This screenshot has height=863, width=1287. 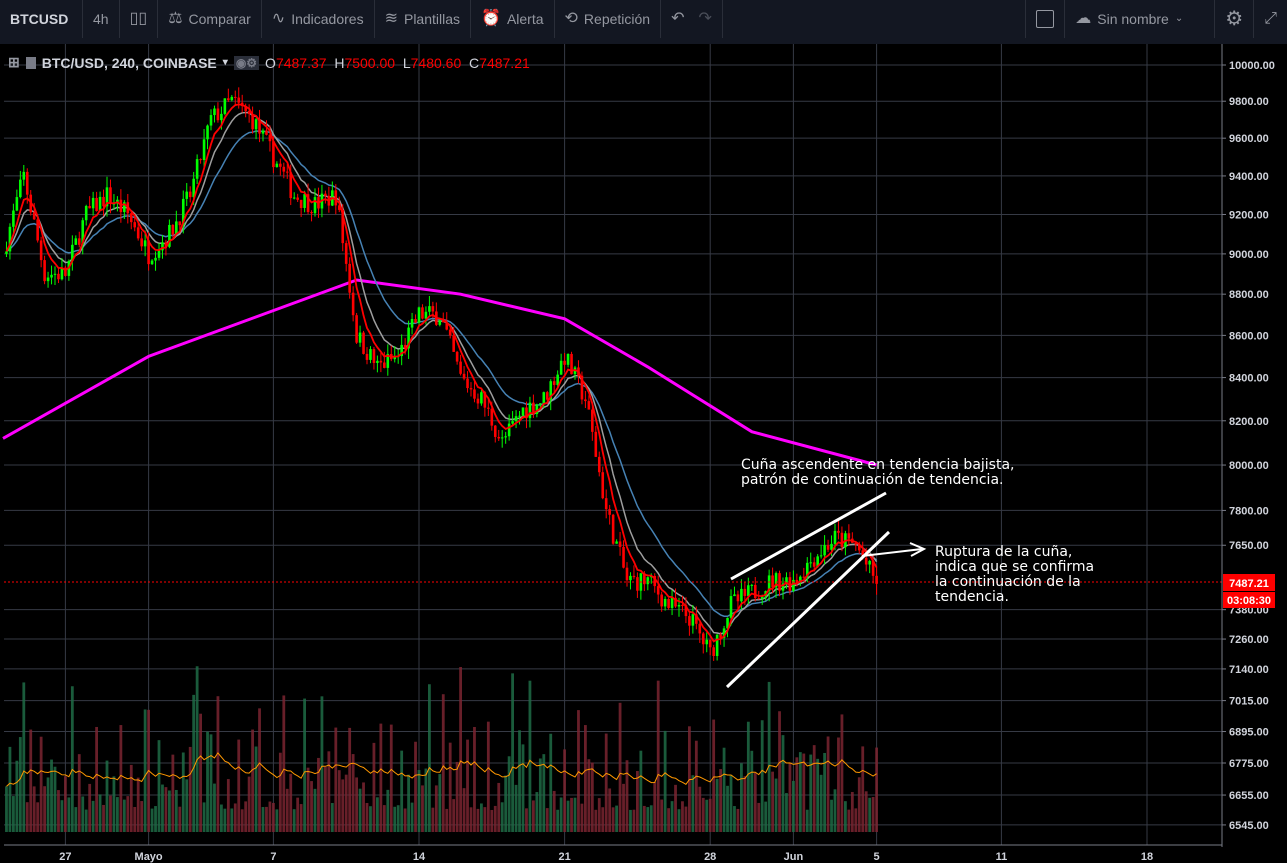 I want to click on flag-icon, so click(x=30, y=62).